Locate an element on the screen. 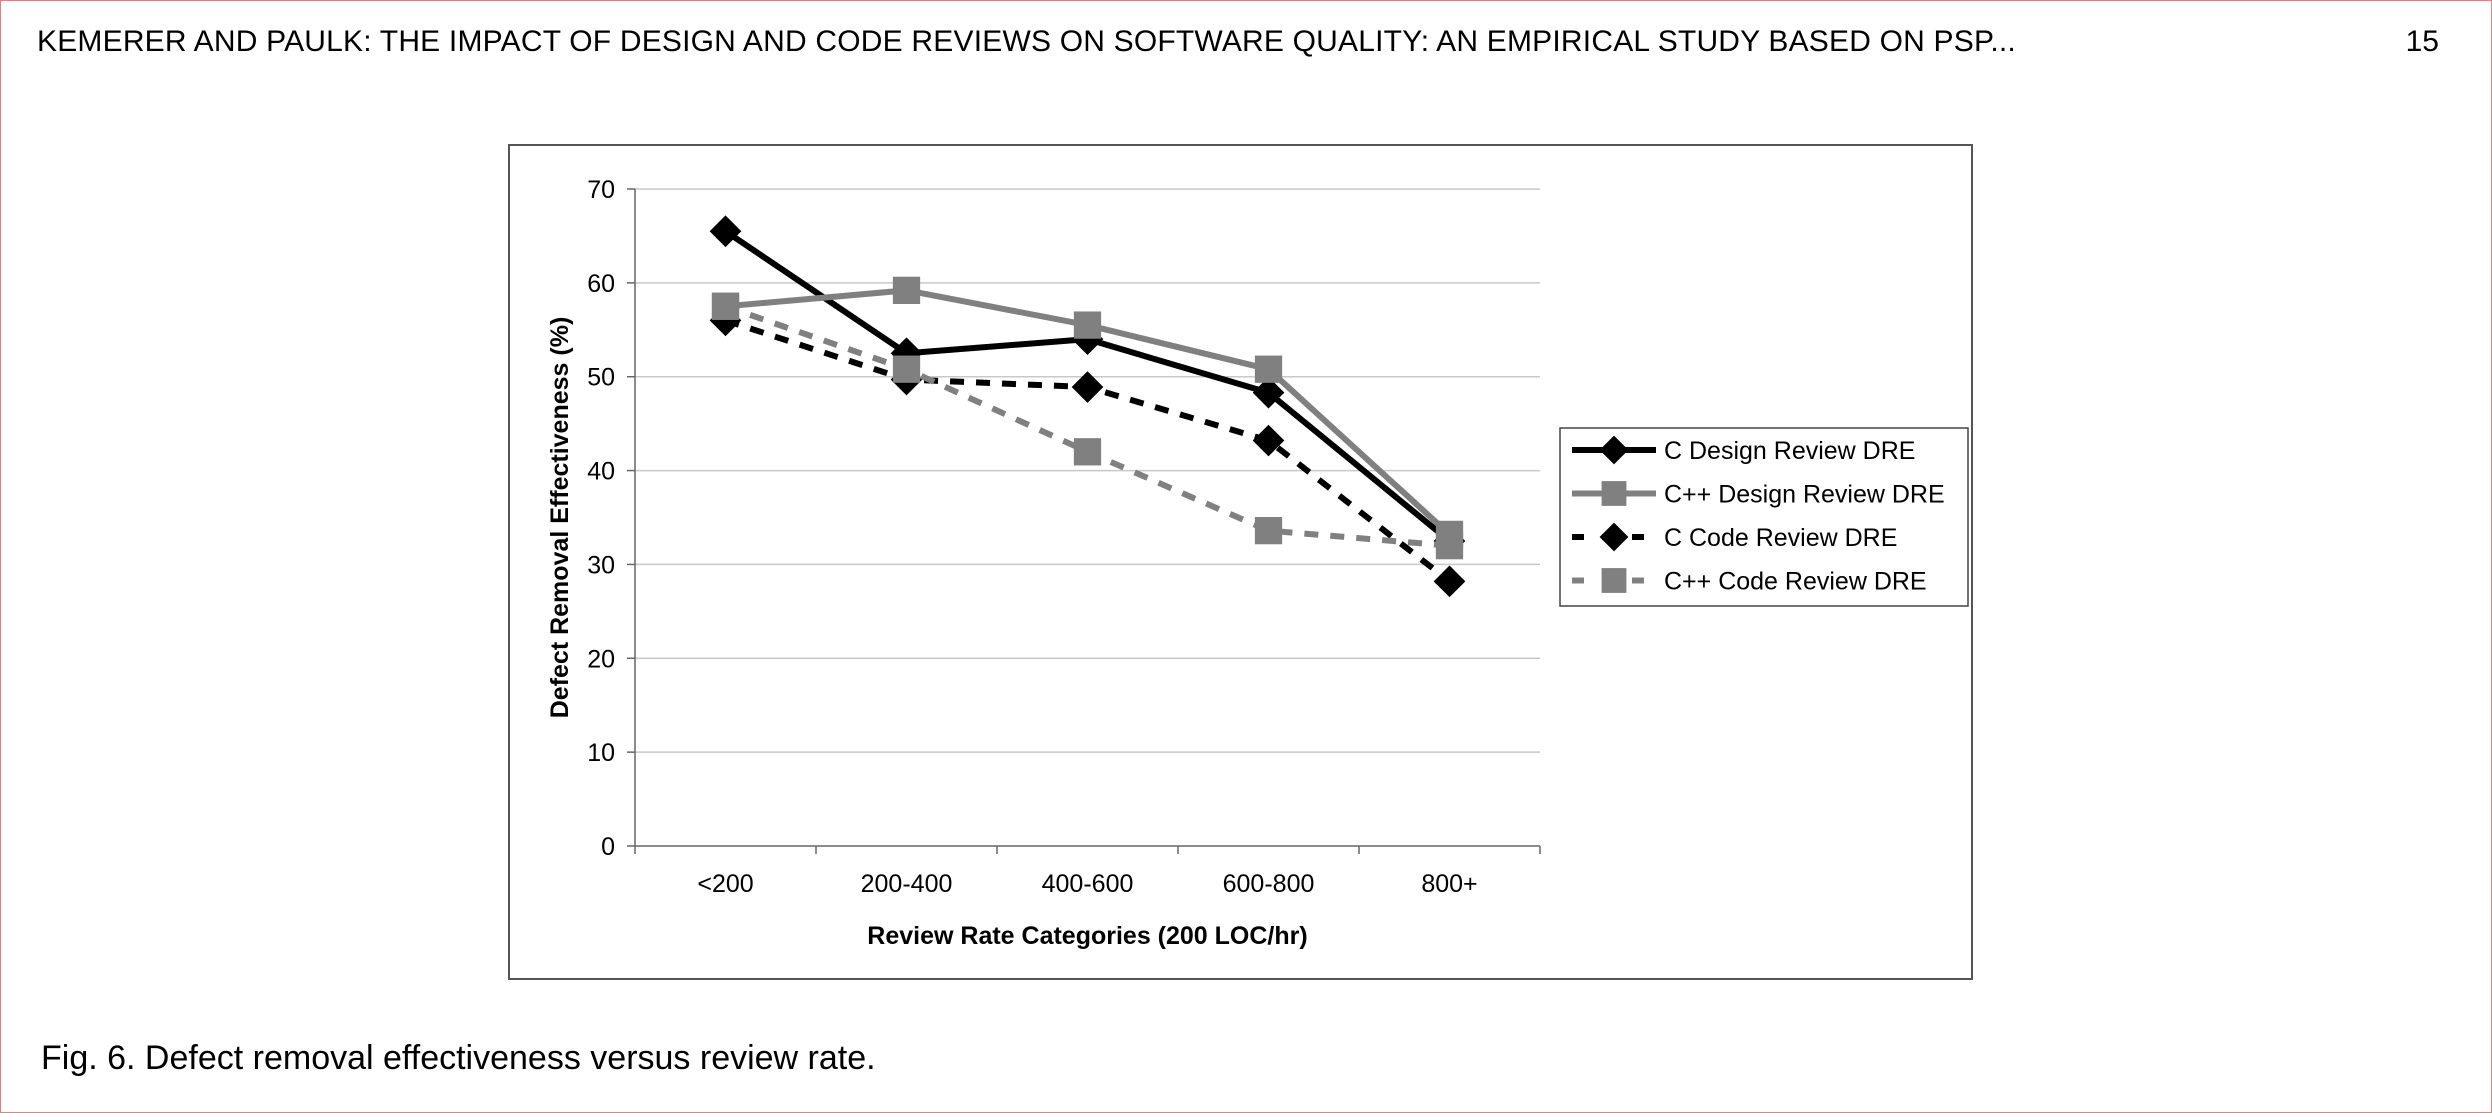  legend-label: C++ Code Review DRE is located at coordinates (1795, 582).